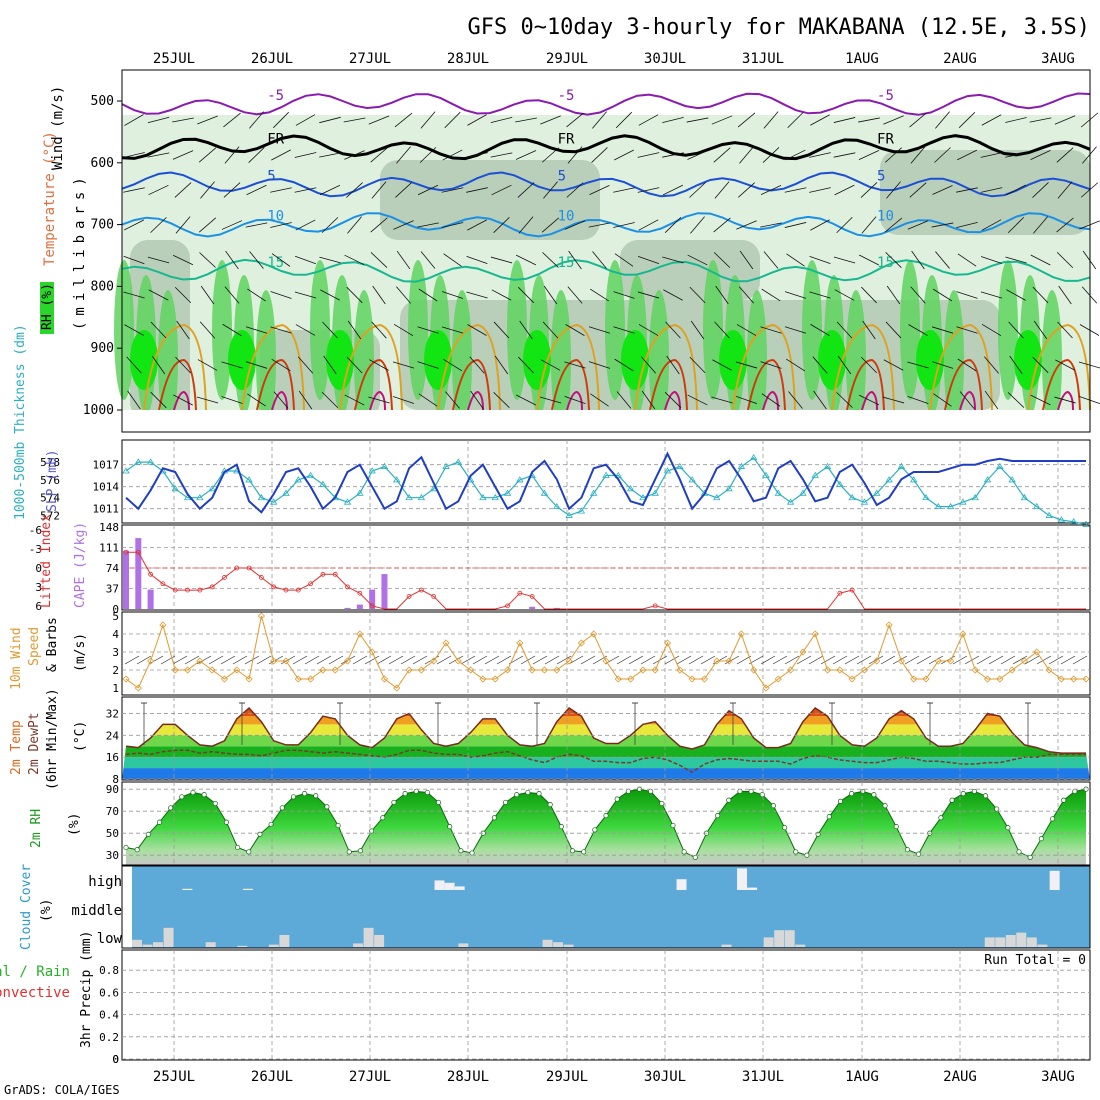 This screenshot has height=1100, width=1100. Describe the element at coordinates (606, 147) in the screenshot. I see `isotherm-line` at that location.